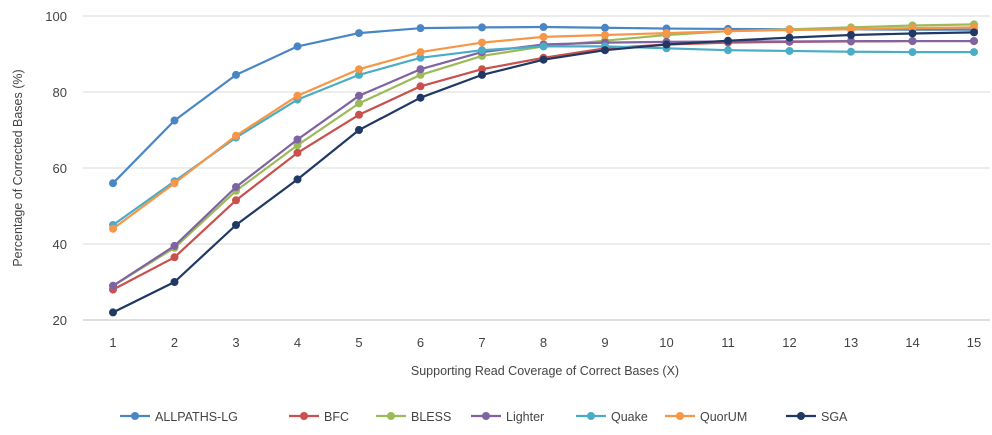 This screenshot has height=435, width=992. Describe the element at coordinates (431, 417) in the screenshot. I see `legend-label: BLESS` at that location.